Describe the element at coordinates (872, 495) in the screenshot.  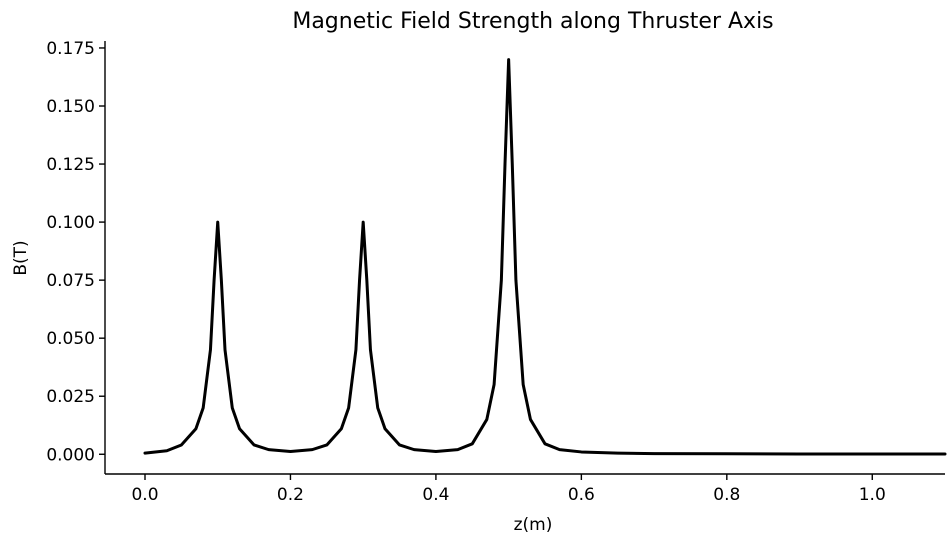
I see `x-tick-label: 1.0` at that location.